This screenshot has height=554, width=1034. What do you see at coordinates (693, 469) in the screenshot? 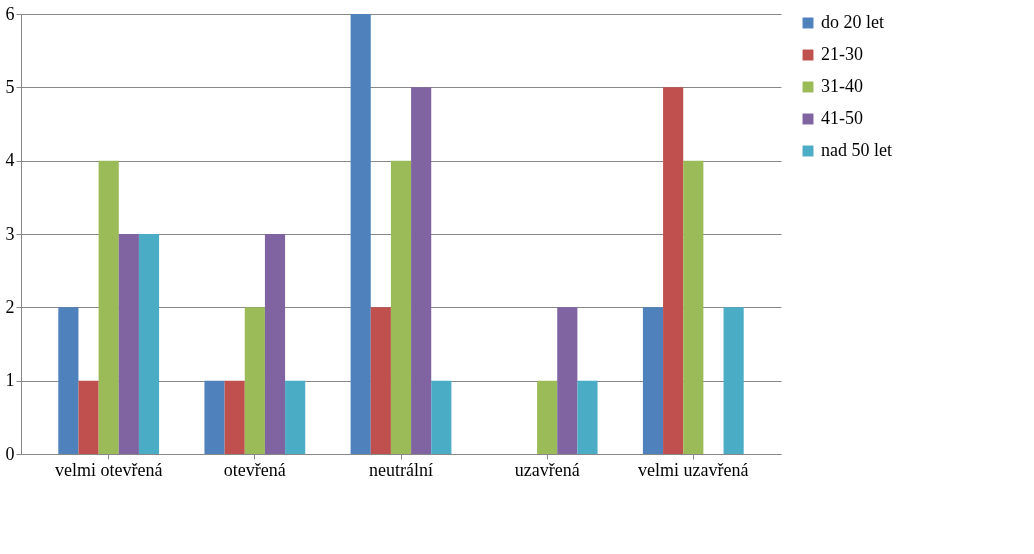
I see `x-tick-label: velmi uzavřená` at bounding box center [693, 469].